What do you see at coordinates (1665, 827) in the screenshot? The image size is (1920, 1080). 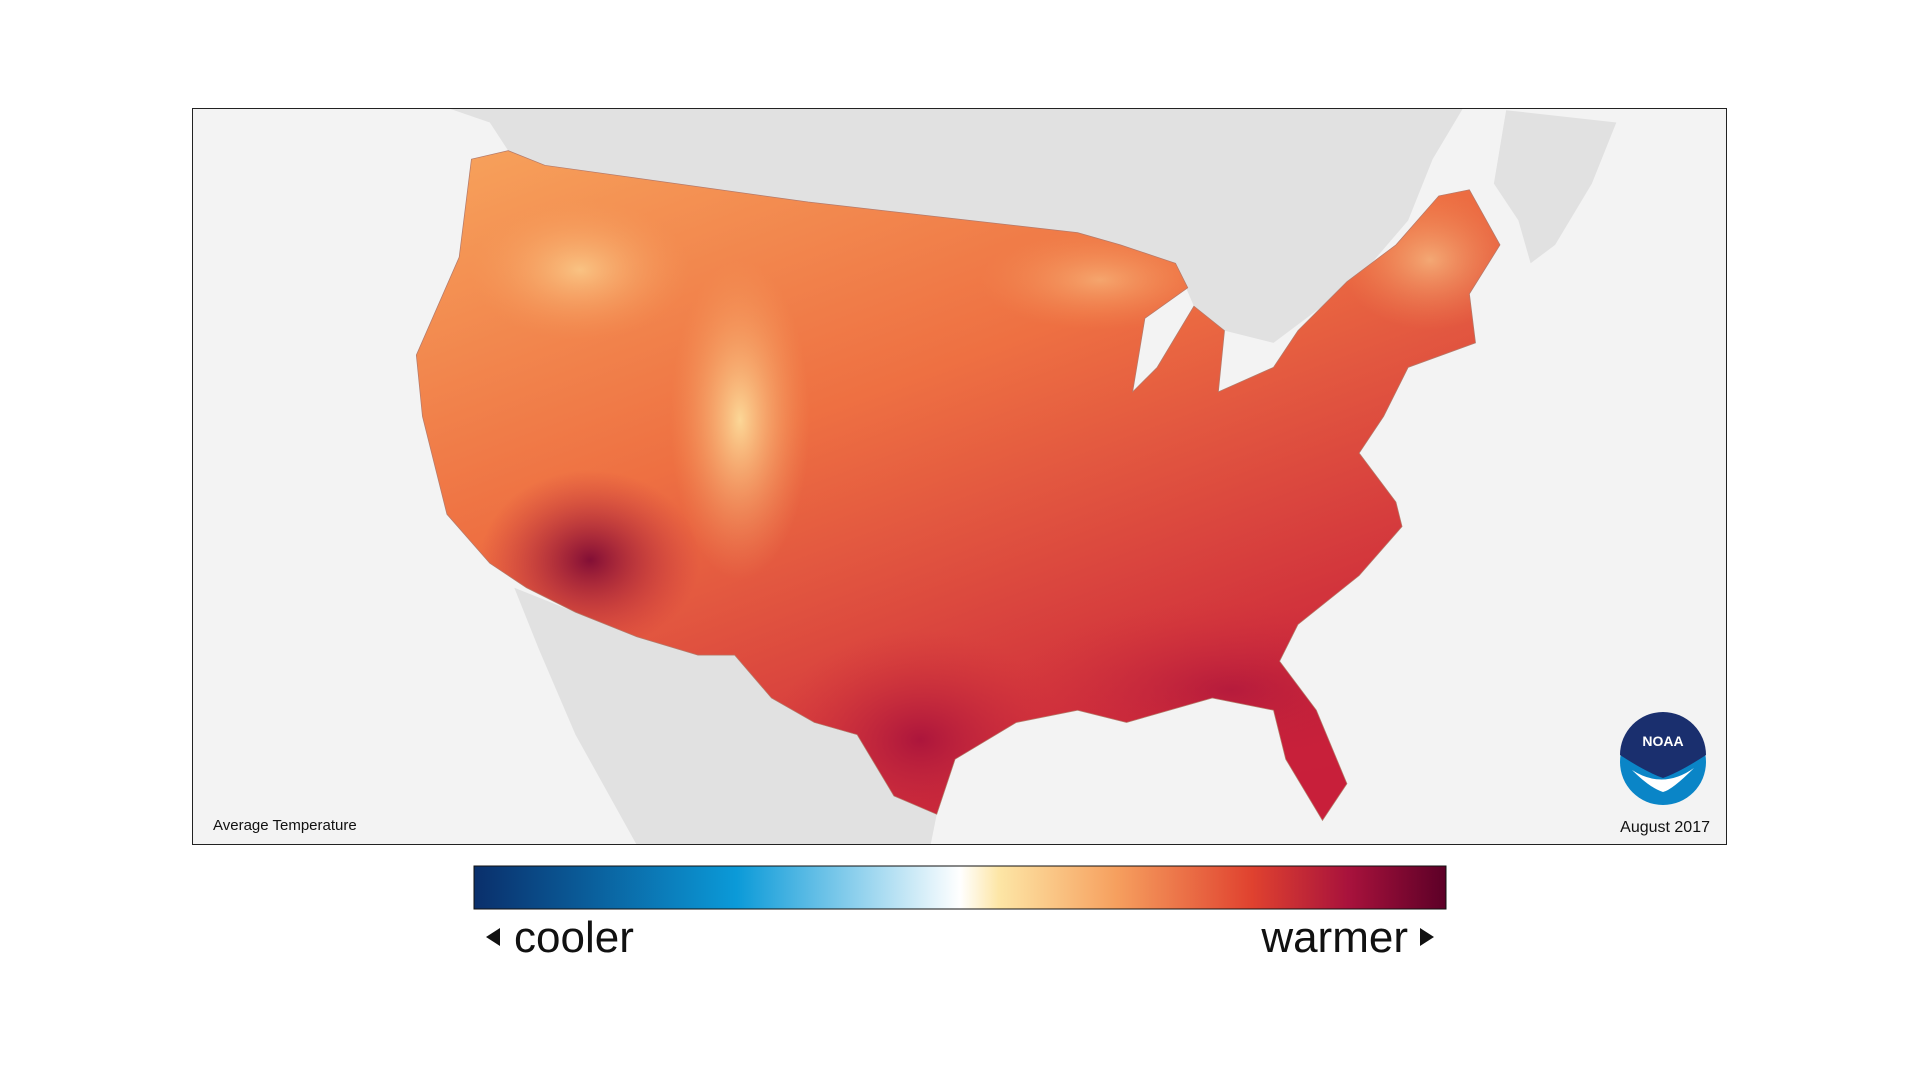 I see `map-date: August 2017` at bounding box center [1665, 827].